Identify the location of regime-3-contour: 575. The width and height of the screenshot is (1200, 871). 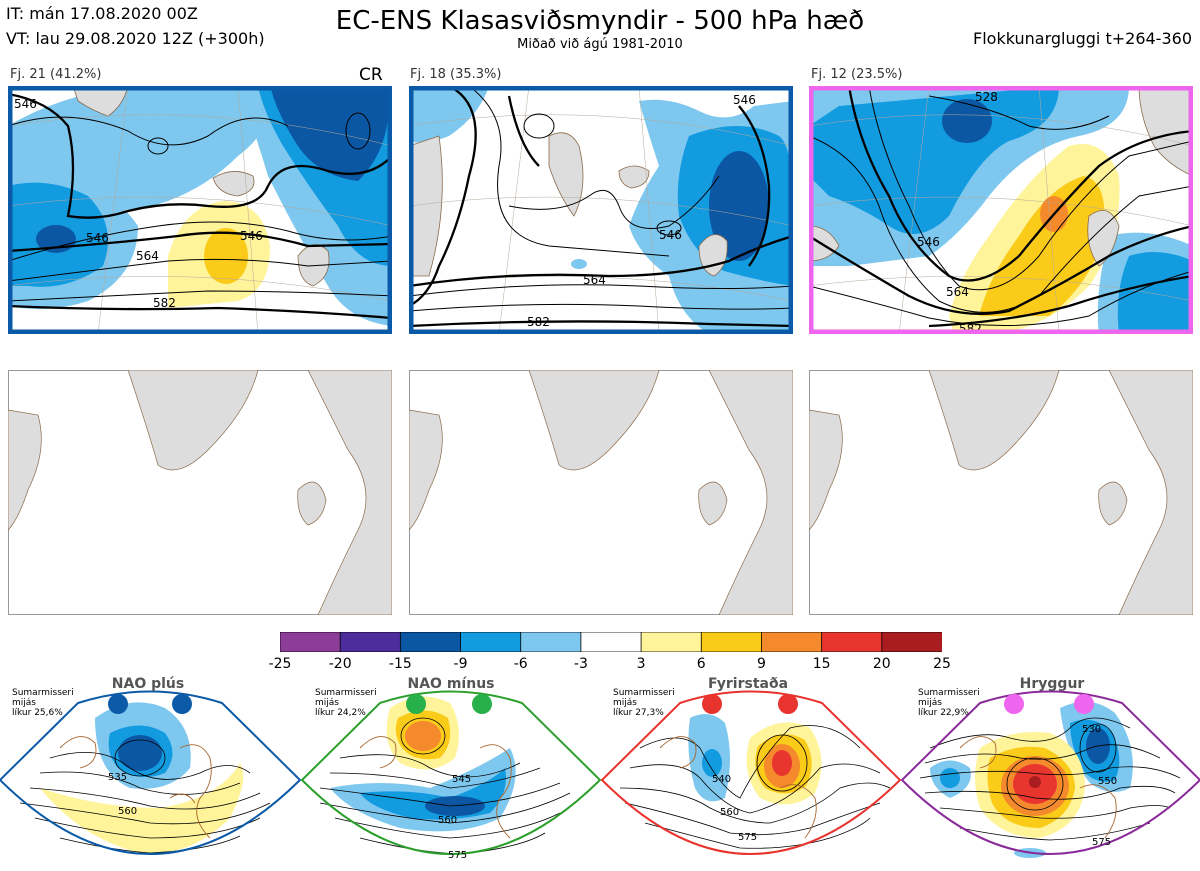
(747, 837).